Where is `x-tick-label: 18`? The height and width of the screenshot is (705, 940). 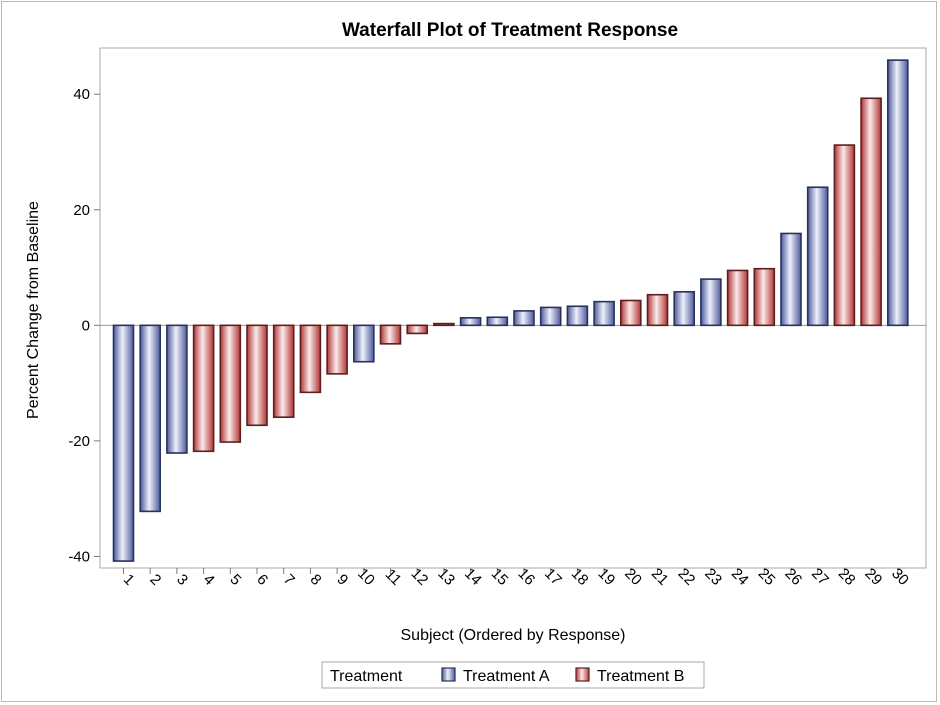
x-tick-label: 18 is located at coordinates (580, 577).